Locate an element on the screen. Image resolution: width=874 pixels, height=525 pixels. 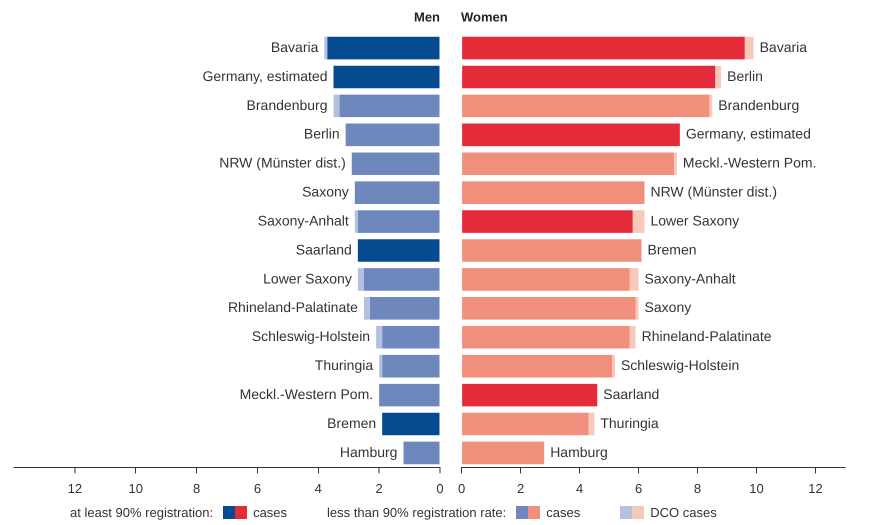
text: at least 90% registration: is located at coordinates (142, 512).